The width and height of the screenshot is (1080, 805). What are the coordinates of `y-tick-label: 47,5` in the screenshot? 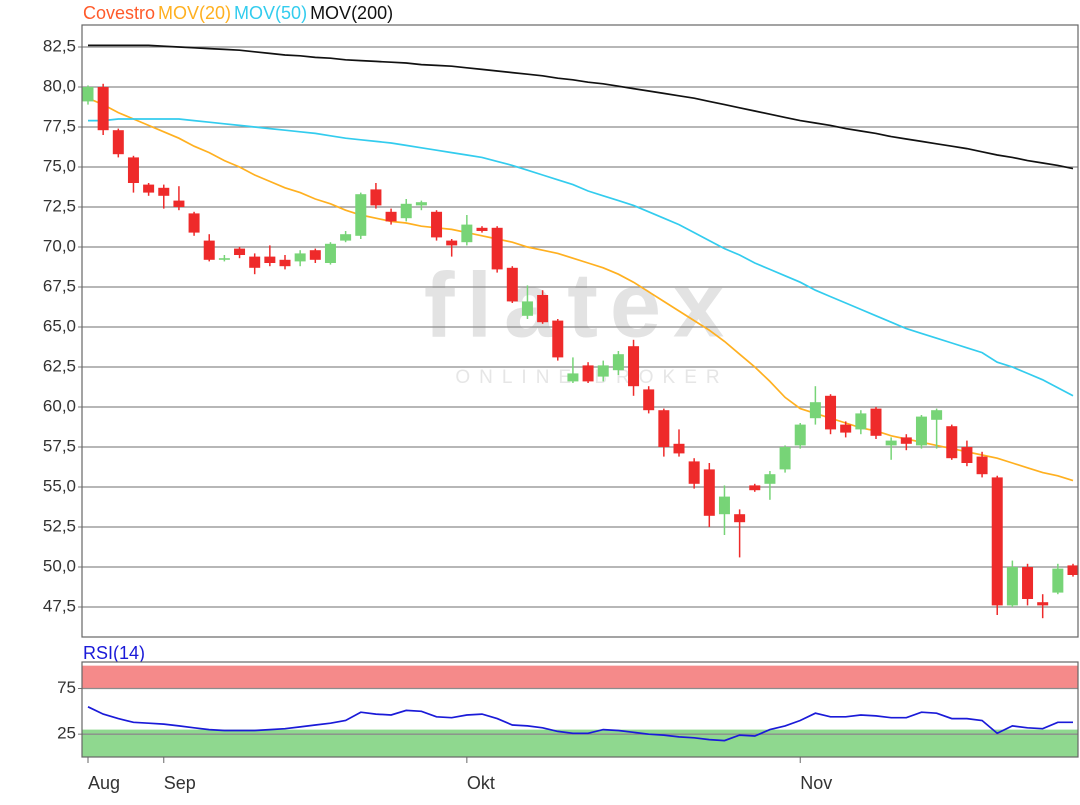 It's located at (59, 605).